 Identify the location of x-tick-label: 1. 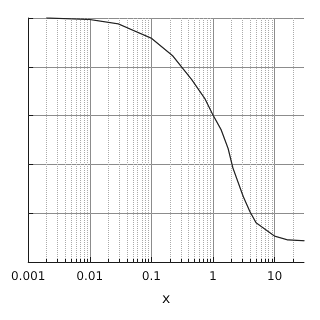
(213, 276).